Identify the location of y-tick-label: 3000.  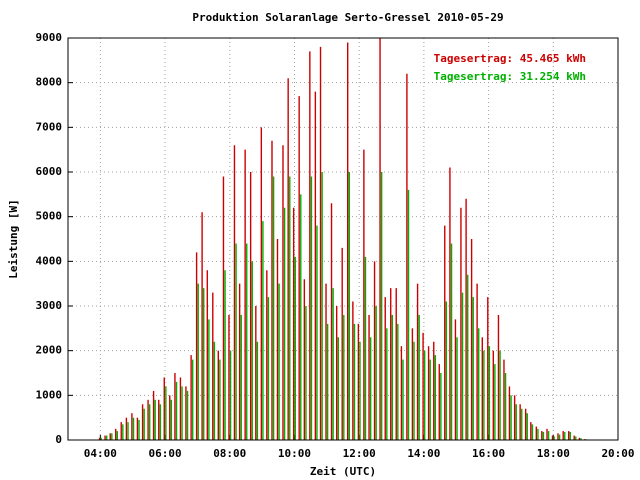
(49, 305).